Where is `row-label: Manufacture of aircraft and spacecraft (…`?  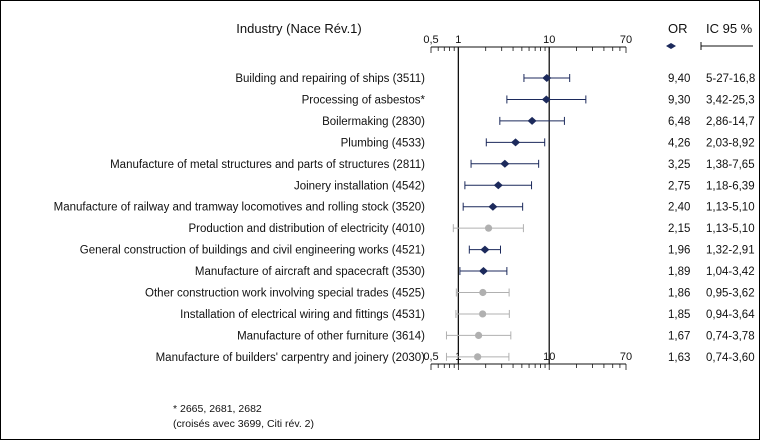
row-label: Manufacture of aircraft and spacecraft (… is located at coordinates (310, 272).